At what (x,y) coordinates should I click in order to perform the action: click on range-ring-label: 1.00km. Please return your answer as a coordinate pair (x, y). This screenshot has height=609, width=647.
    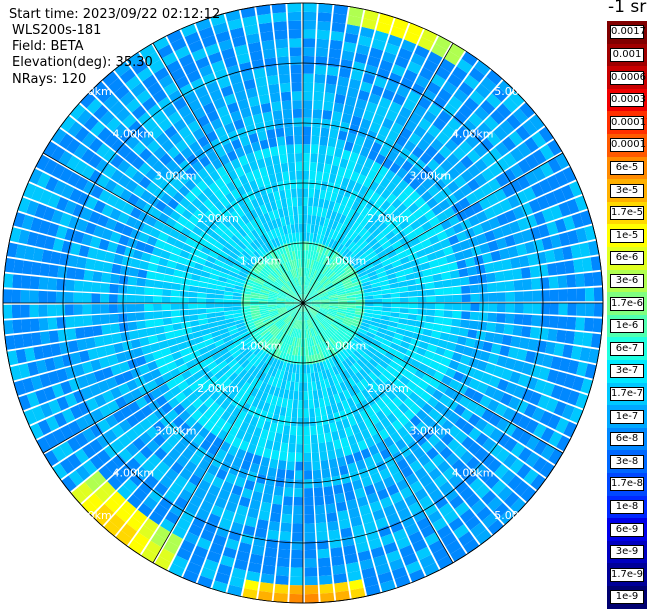
    Looking at the image, I should click on (261, 261).